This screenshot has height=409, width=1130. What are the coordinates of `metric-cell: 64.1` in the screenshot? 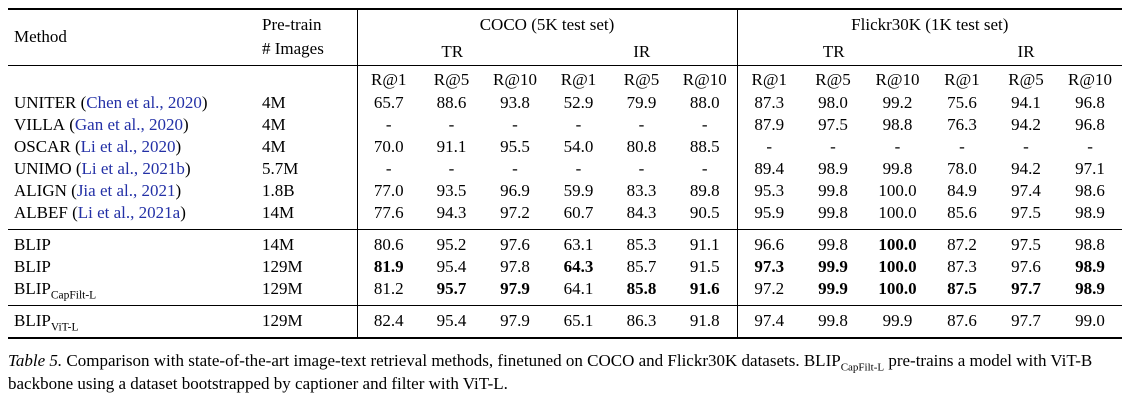 It's located at (578, 288).